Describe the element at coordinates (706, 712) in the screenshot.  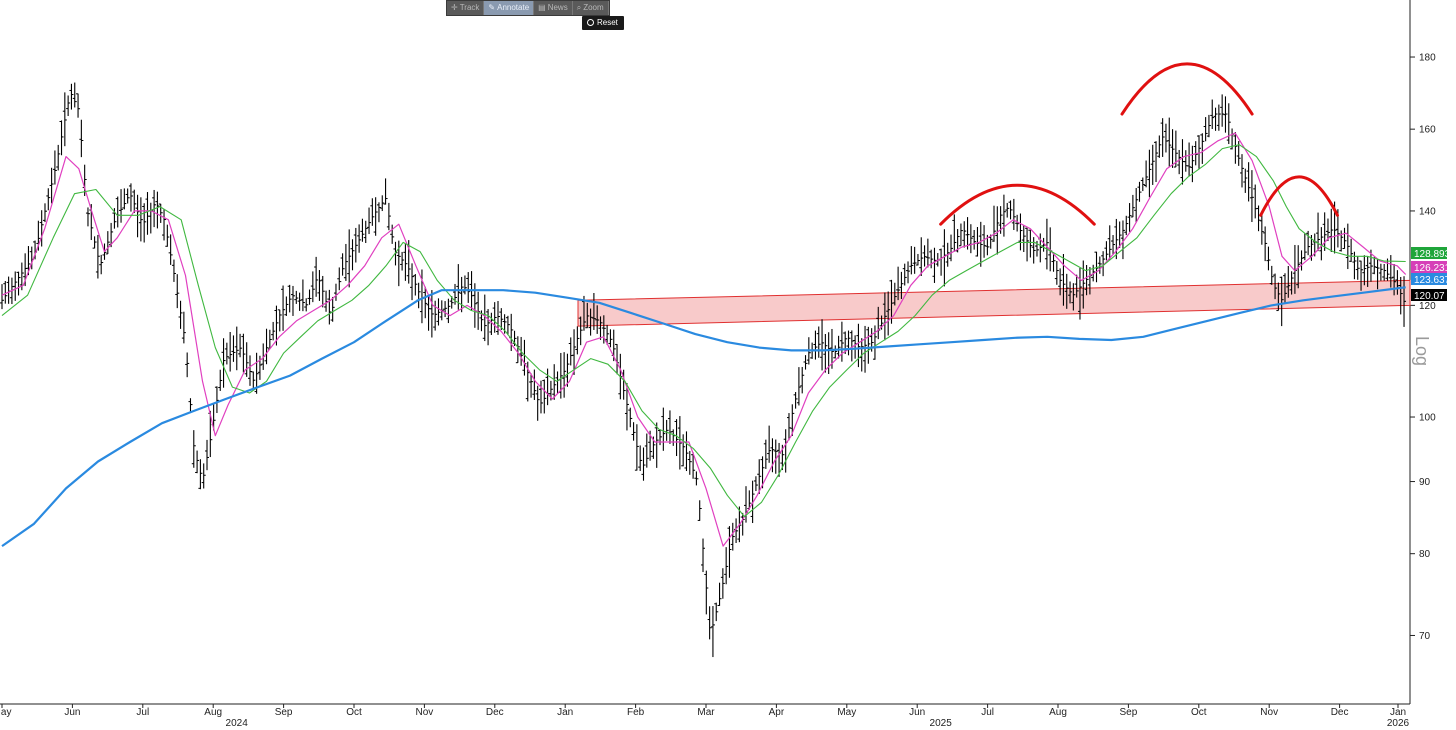
I see `x-tick-label: Mar` at that location.